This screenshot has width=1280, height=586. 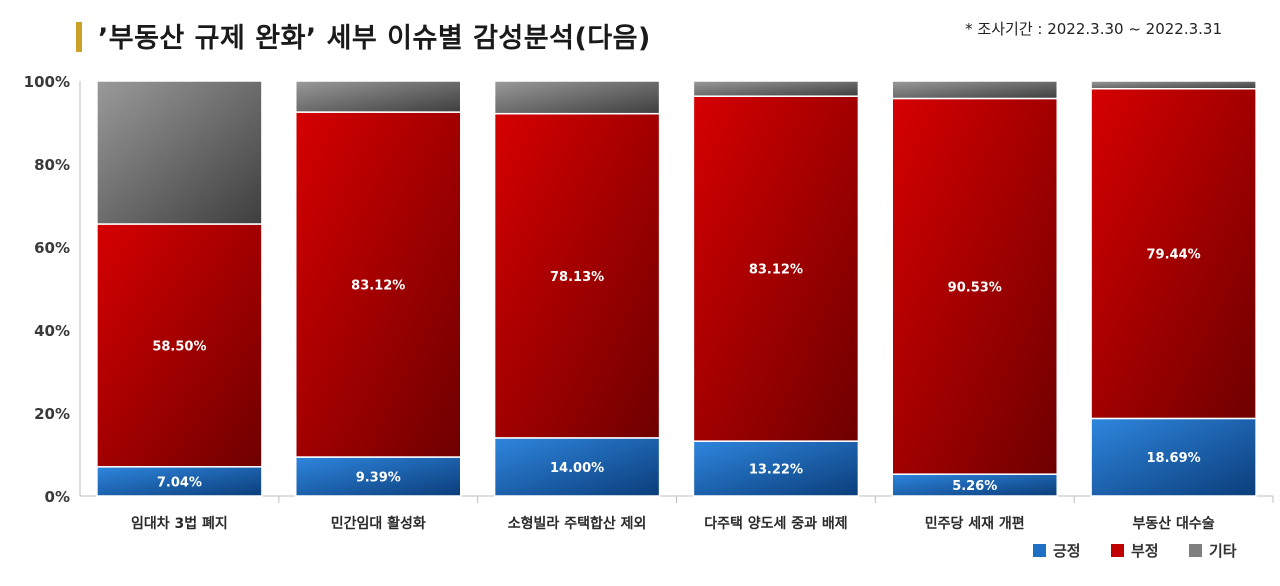 I want to click on legend-item-negative: 부정, so click(x=1135, y=551).